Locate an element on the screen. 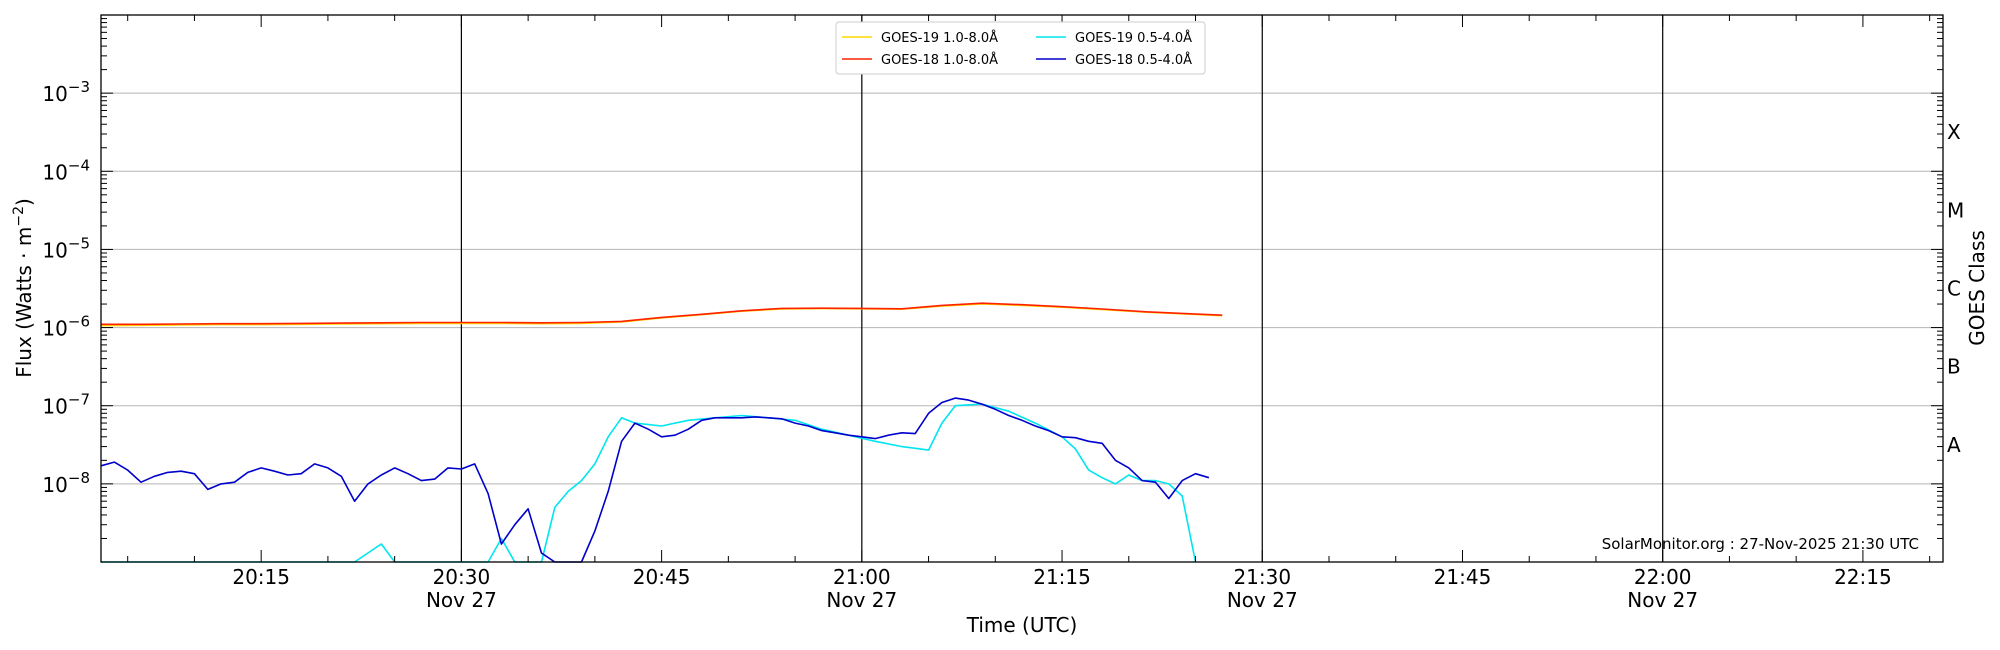 This screenshot has width=2000, height=650. legend-label-goes19-short: GOES-19 0.5-4.0Å is located at coordinates (1133, 38).